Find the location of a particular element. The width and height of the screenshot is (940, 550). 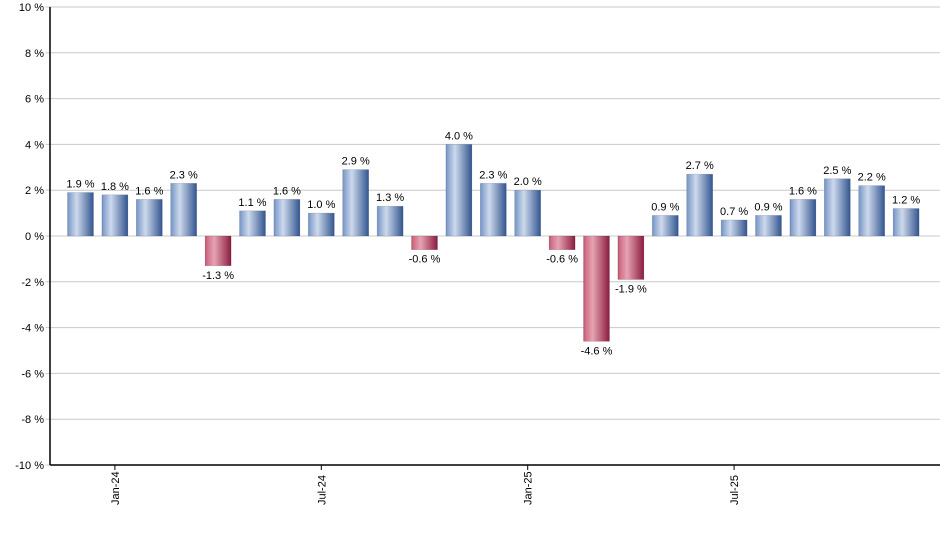

bar-value-label: 2.0 % is located at coordinates (528, 182).